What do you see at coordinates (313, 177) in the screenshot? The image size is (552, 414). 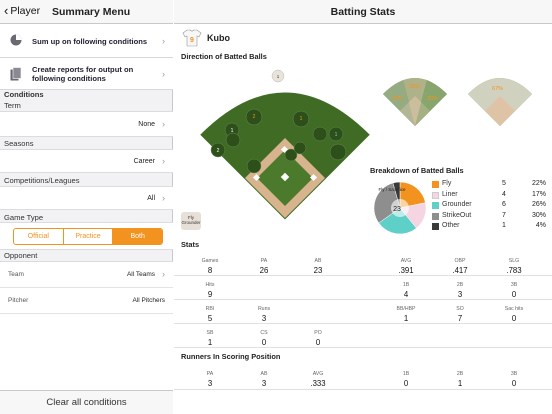 I see `first-base` at bounding box center [313, 177].